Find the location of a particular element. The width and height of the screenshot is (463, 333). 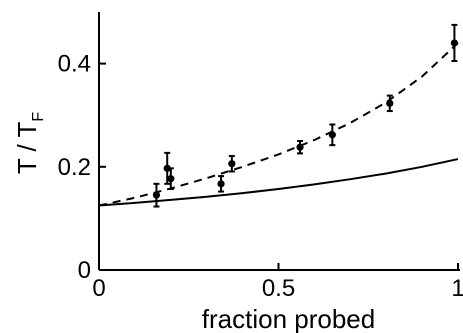

x-ticks: 0 0.5 1 is located at coordinates (277, 282).